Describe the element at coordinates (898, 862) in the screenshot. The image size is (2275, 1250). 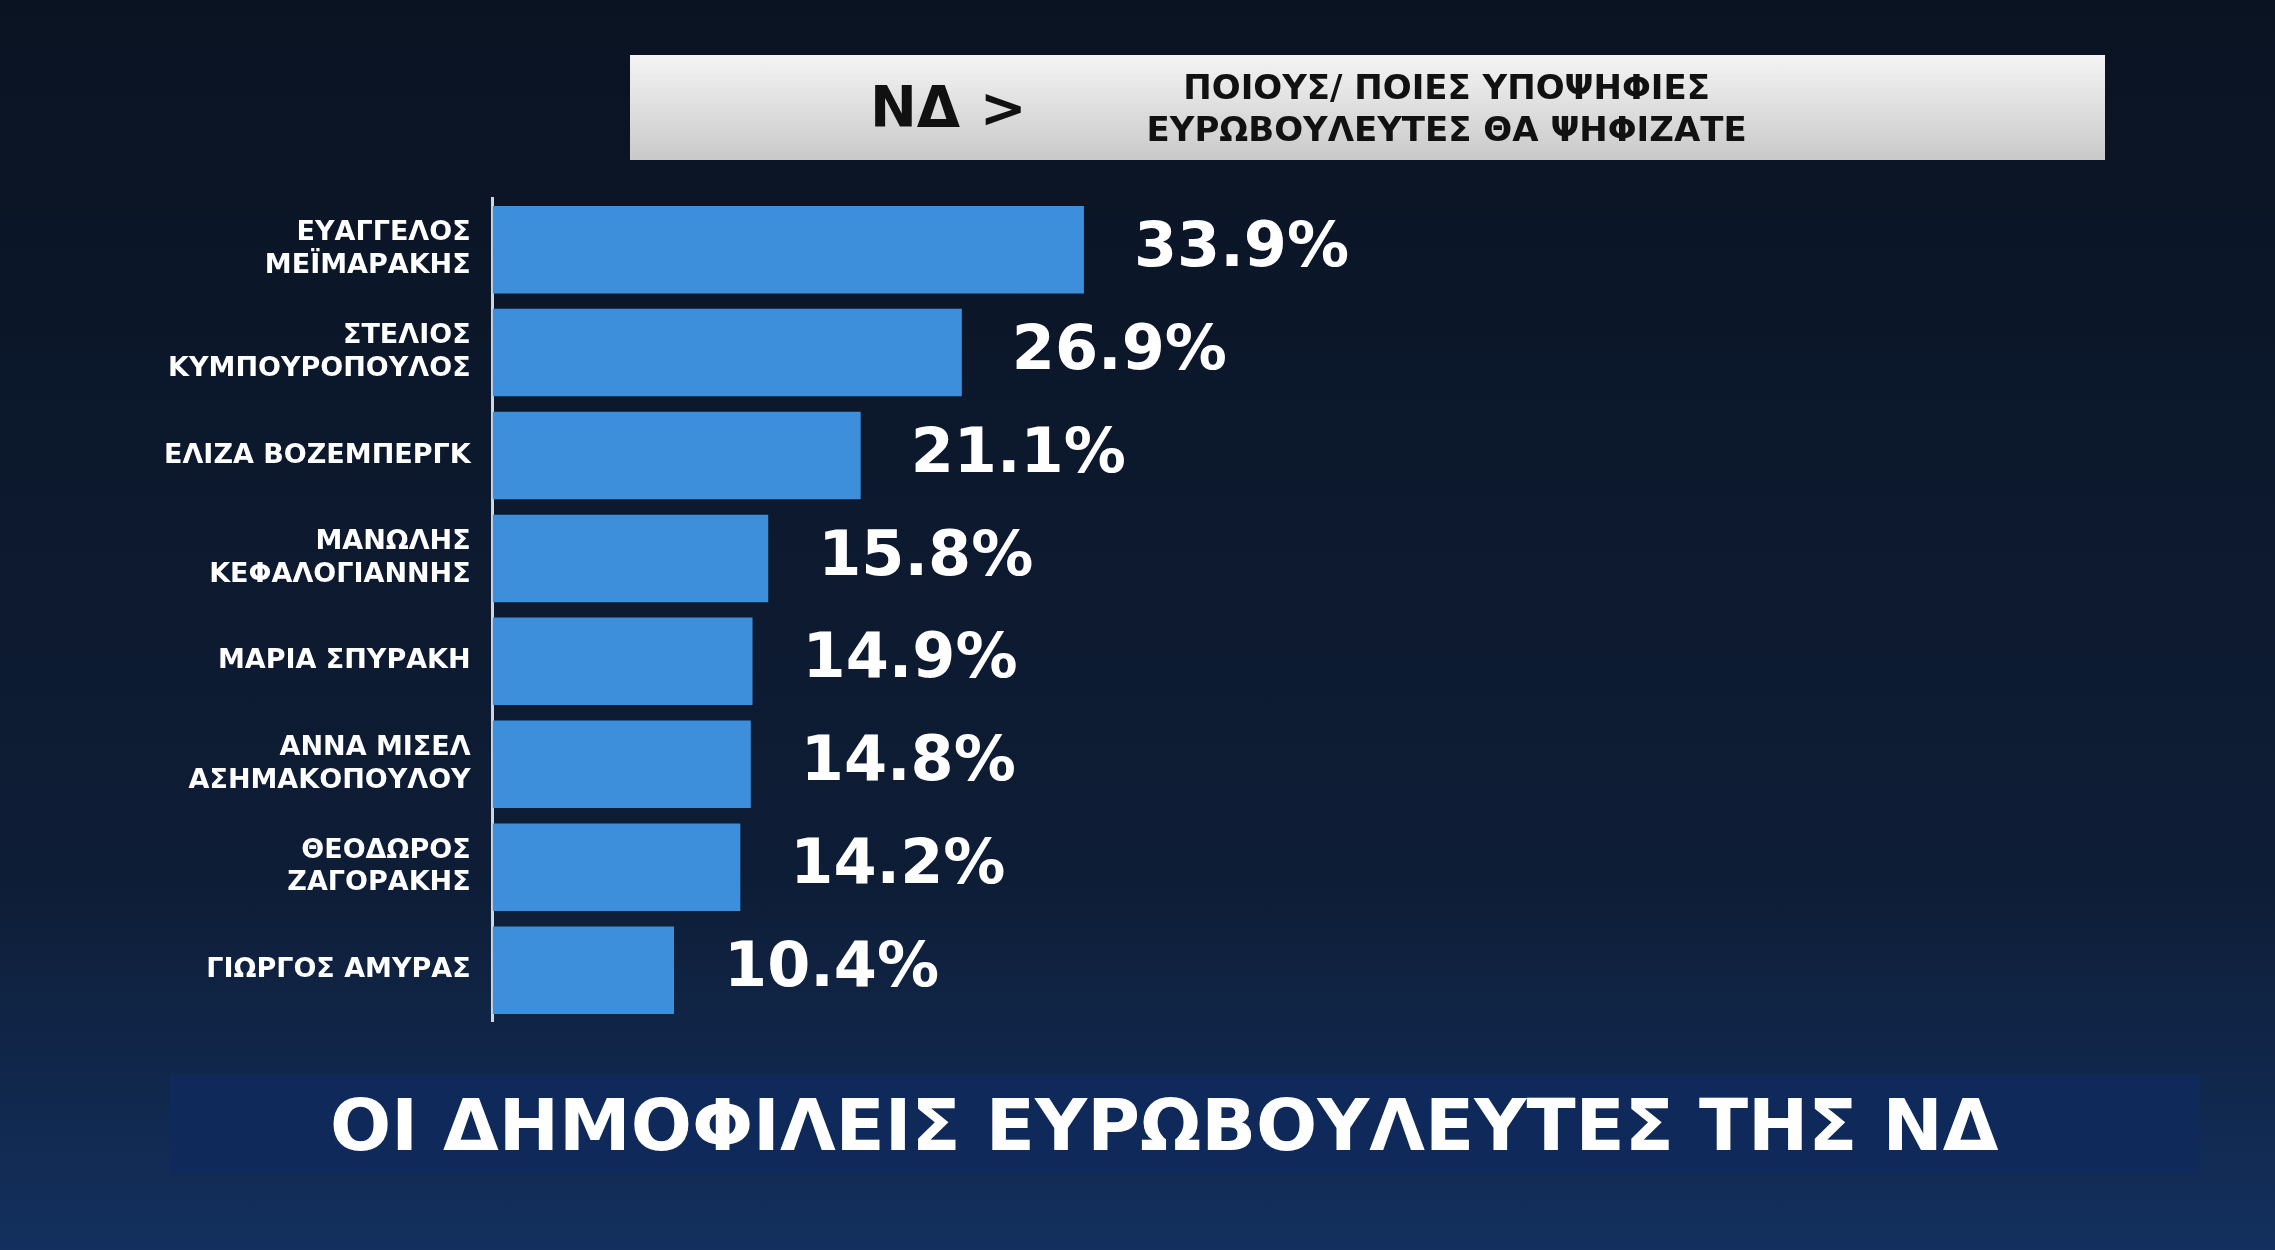
I see `data-label: 14.2%` at that location.